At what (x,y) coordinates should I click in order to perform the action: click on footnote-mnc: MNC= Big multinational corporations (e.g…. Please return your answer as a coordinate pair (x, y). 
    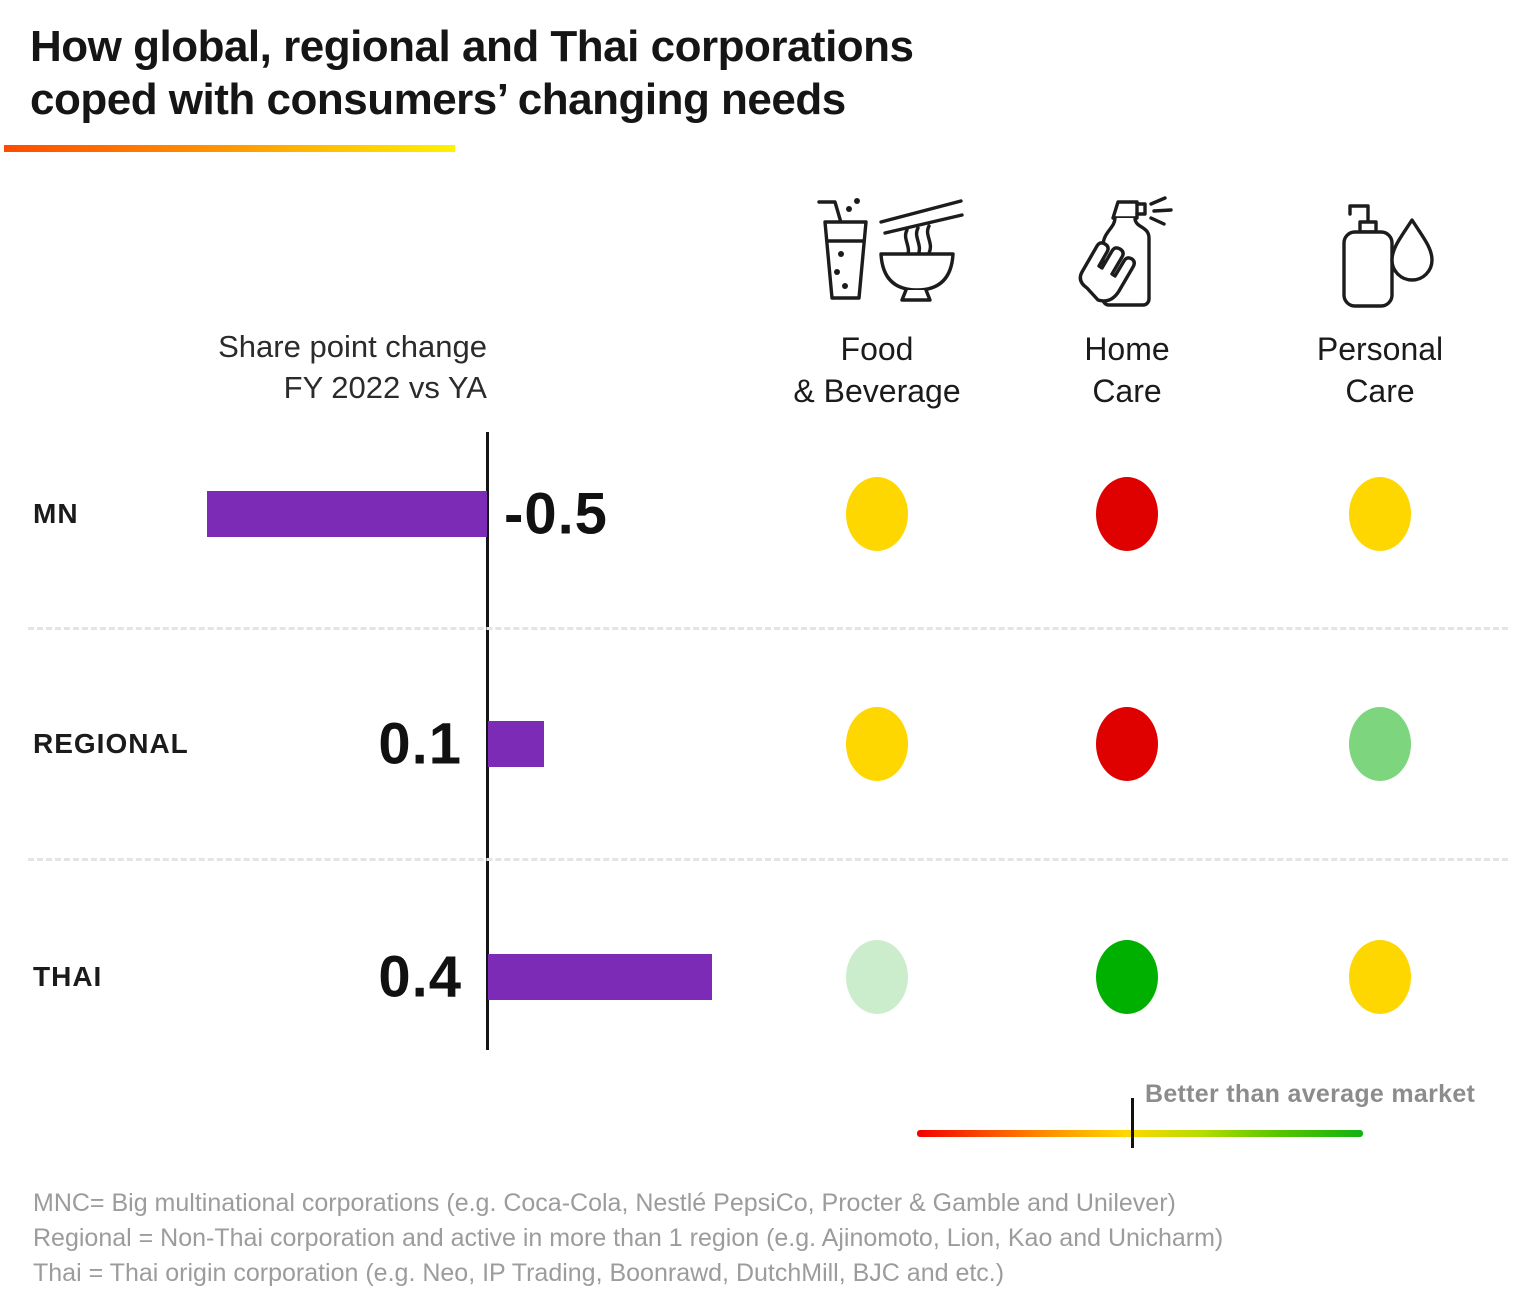
    Looking at the image, I should click on (604, 1203).